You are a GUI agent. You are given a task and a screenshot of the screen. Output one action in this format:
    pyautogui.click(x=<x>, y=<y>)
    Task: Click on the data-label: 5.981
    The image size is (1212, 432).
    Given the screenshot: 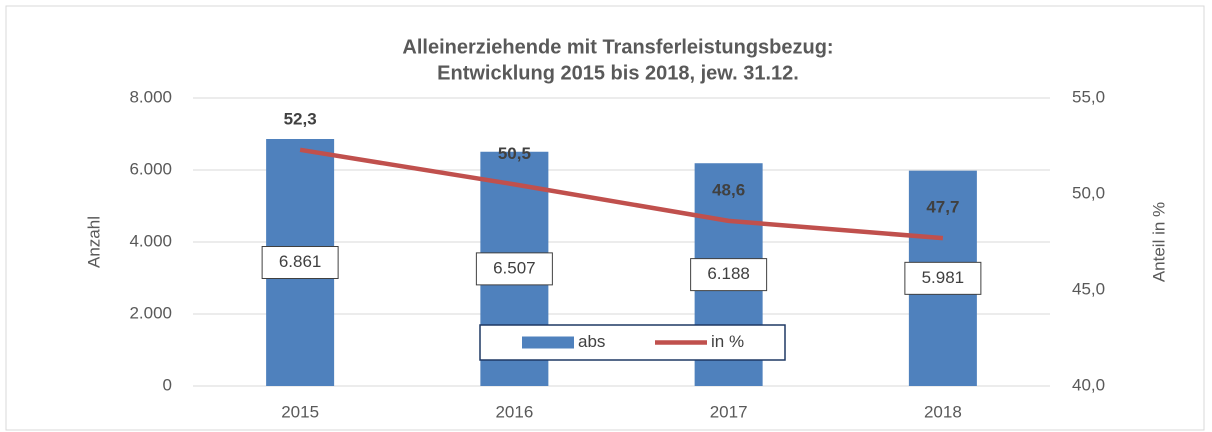 What is the action you would take?
    pyautogui.click(x=943, y=277)
    